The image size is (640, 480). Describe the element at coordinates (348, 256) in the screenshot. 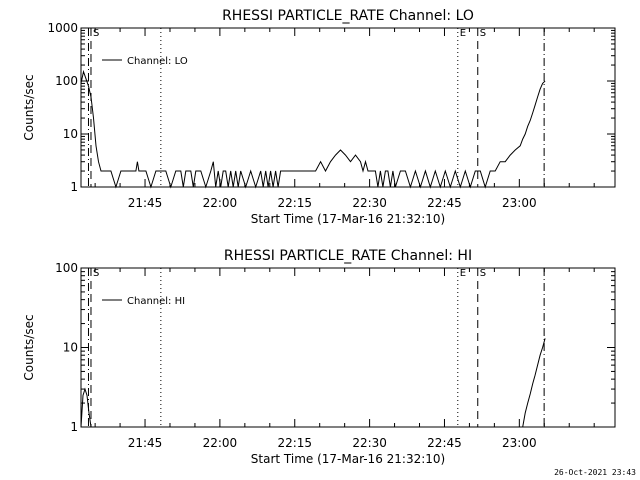

I see `chart-title: RHESSI PARTICLE_RATE Channel: HI` at that location.